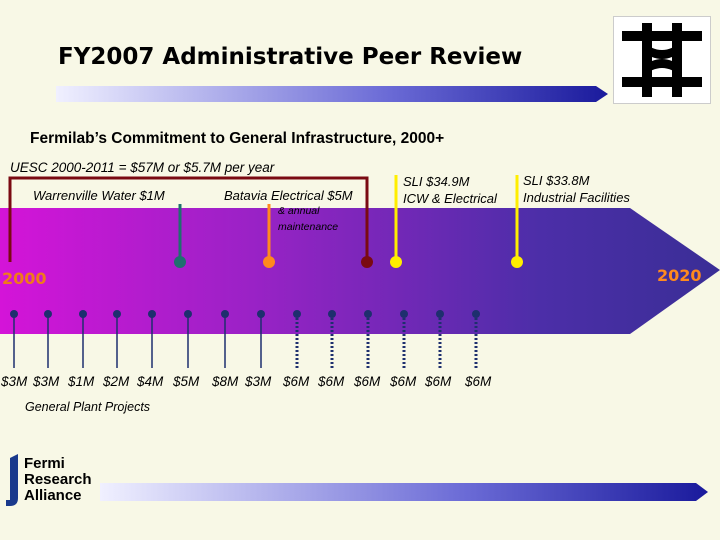  What do you see at coordinates (404, 492) in the screenshot?
I see `footer-bar` at bounding box center [404, 492].